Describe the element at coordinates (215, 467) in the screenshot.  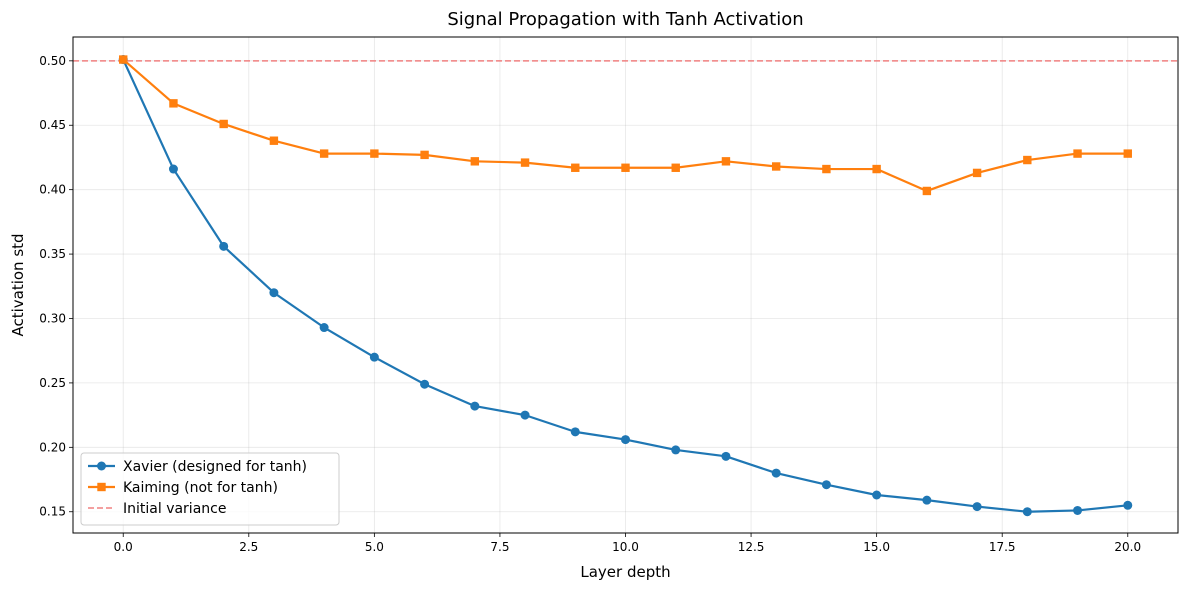
I see `legend-label: Xavier (designed for tanh)` at that location.